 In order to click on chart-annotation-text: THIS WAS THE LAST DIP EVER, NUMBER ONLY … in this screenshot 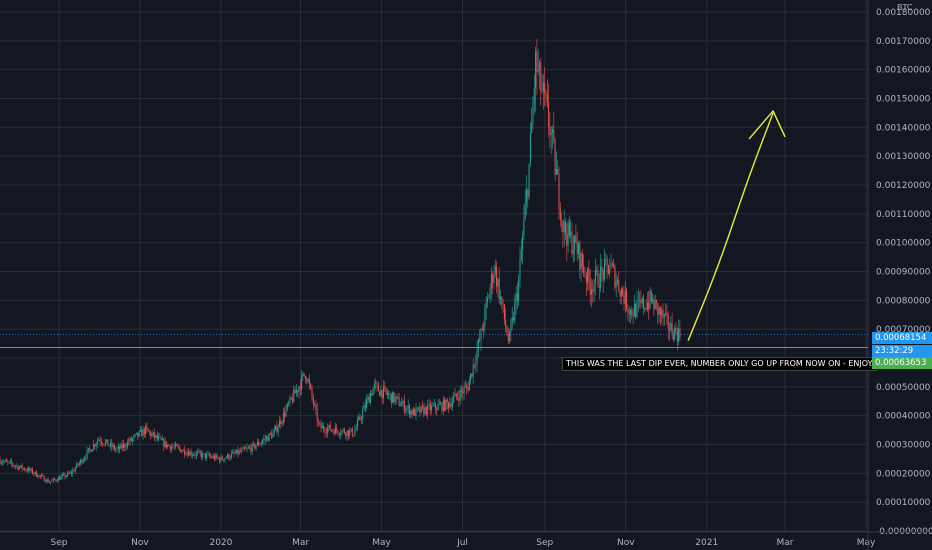, I will do `click(720, 364)`.